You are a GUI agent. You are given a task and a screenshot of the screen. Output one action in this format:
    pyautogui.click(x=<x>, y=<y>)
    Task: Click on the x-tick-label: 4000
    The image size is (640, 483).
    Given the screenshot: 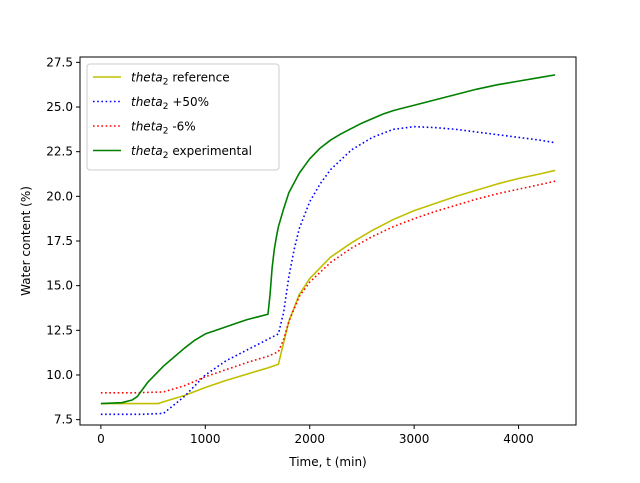 What is the action you would take?
    pyautogui.click(x=518, y=439)
    